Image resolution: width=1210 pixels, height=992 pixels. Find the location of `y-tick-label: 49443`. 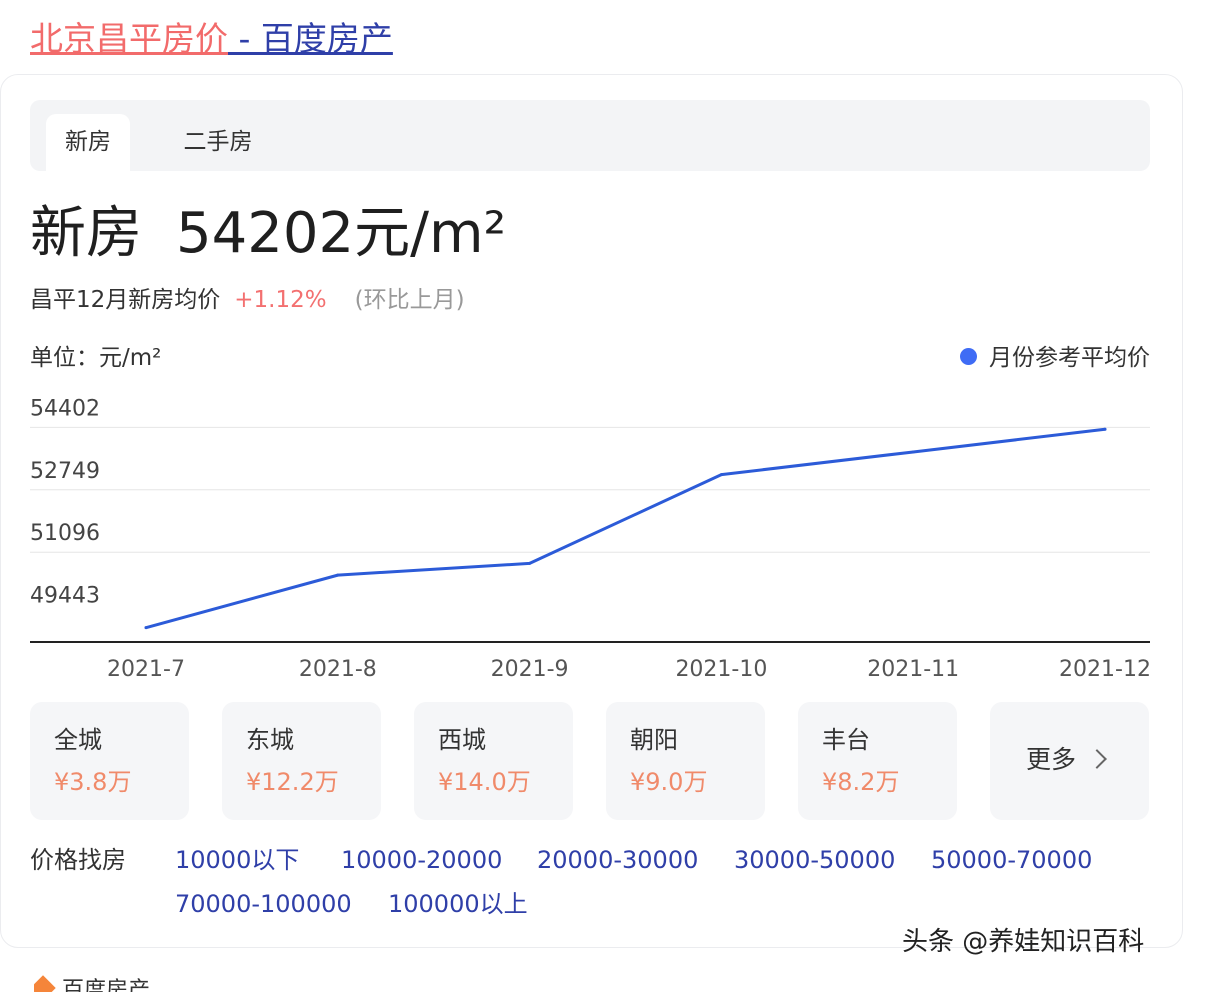

y-tick-label: 49443 is located at coordinates (65, 596).